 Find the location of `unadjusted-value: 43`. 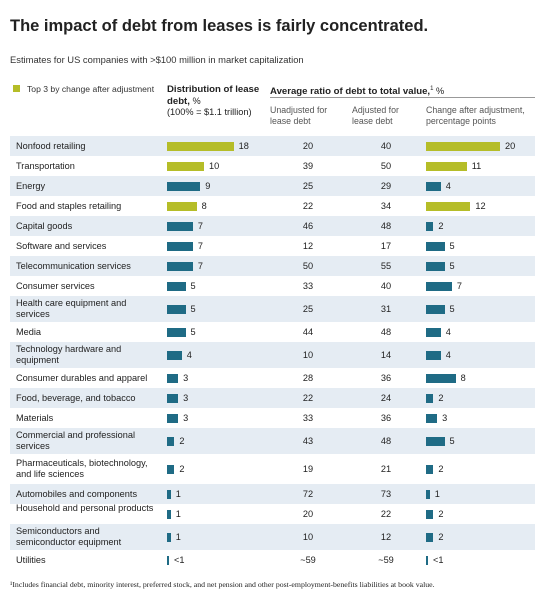

unadjusted-value: 43 is located at coordinates (308, 440).